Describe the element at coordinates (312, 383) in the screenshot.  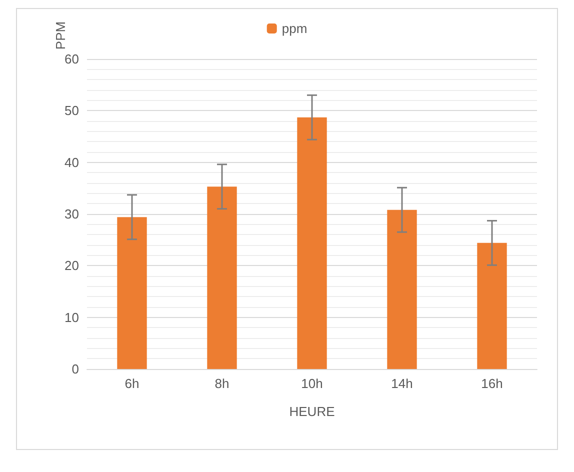
I see `x-tick-label: 10h` at that location.